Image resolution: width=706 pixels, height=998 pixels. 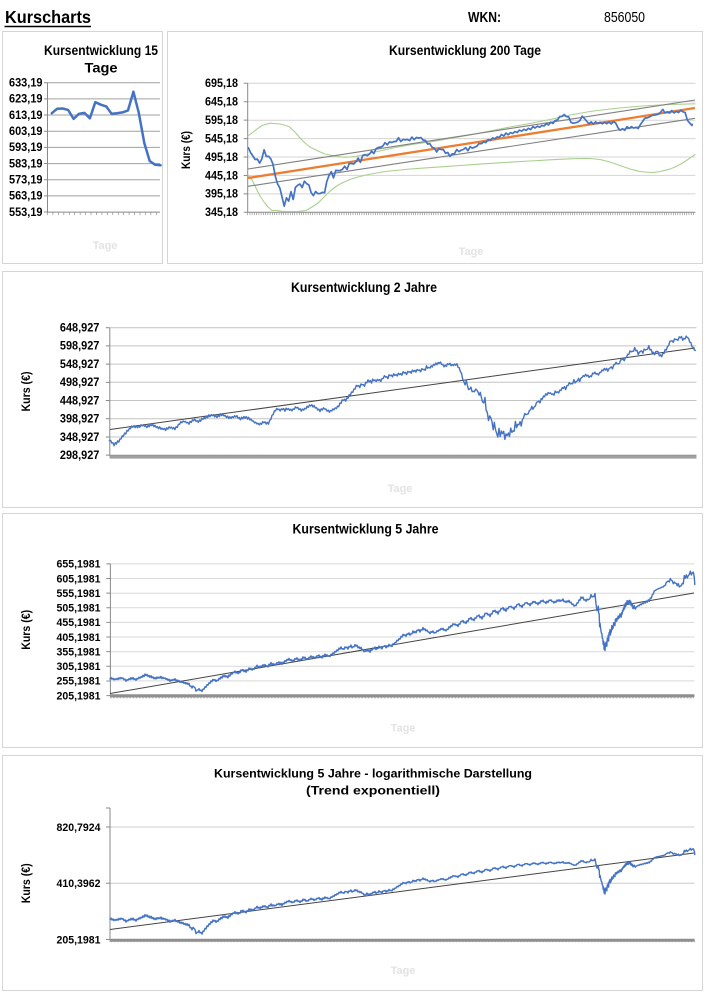 What do you see at coordinates (26, 99) in the screenshot?
I see `svg-text: 623,19` at bounding box center [26, 99].